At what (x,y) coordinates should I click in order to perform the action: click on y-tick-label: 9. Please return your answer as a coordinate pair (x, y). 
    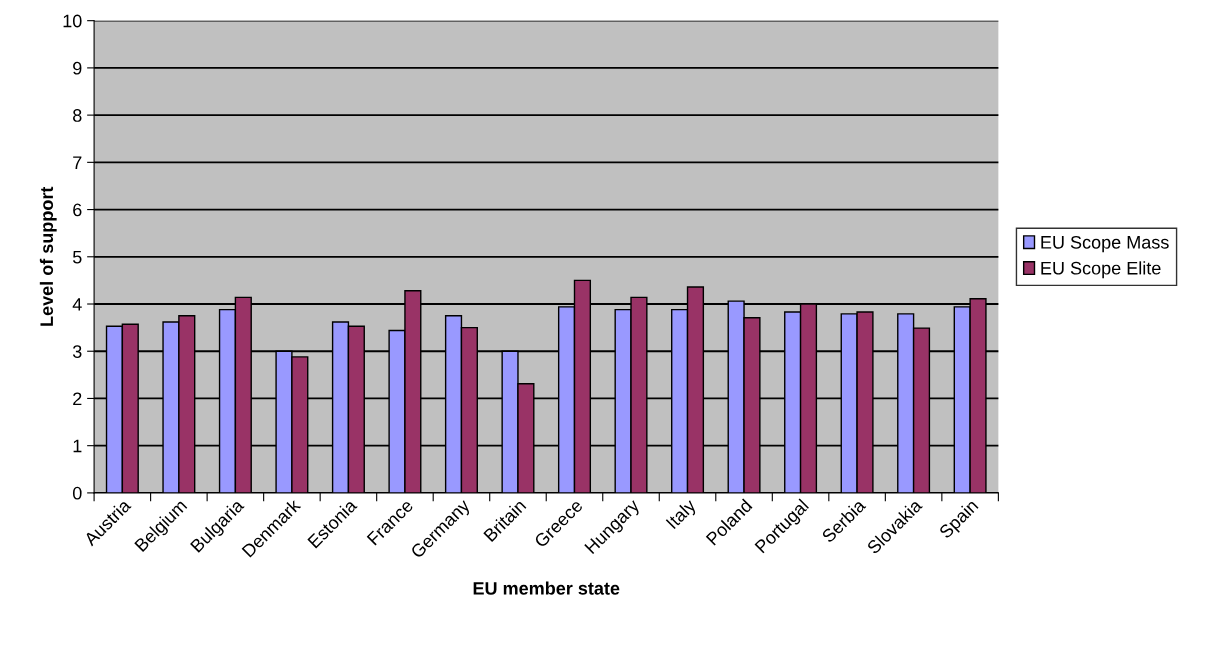
    Looking at the image, I should click on (77, 68).